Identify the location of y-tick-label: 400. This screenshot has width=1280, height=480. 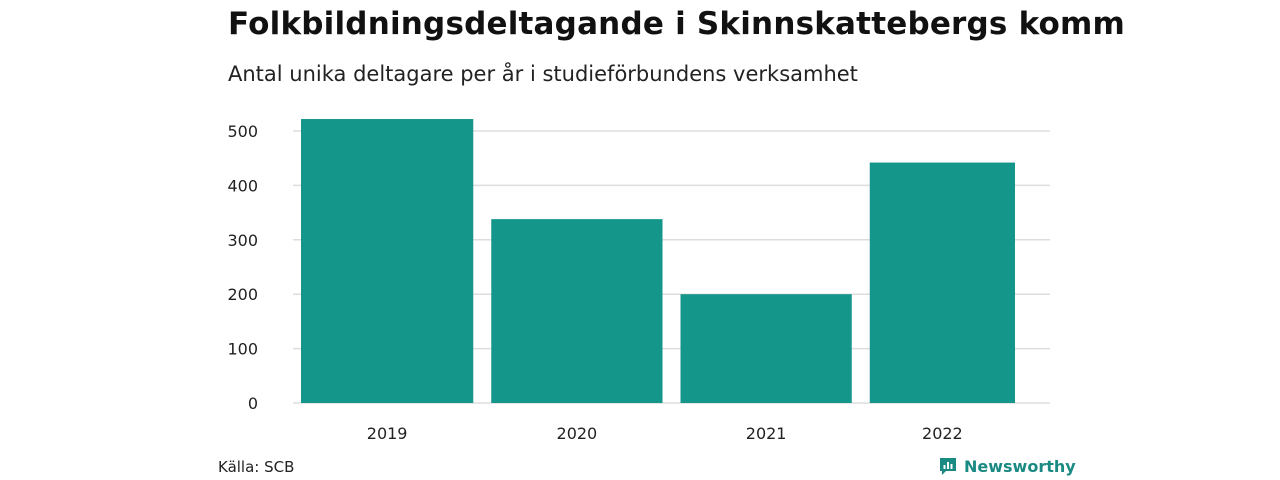
(242, 185).